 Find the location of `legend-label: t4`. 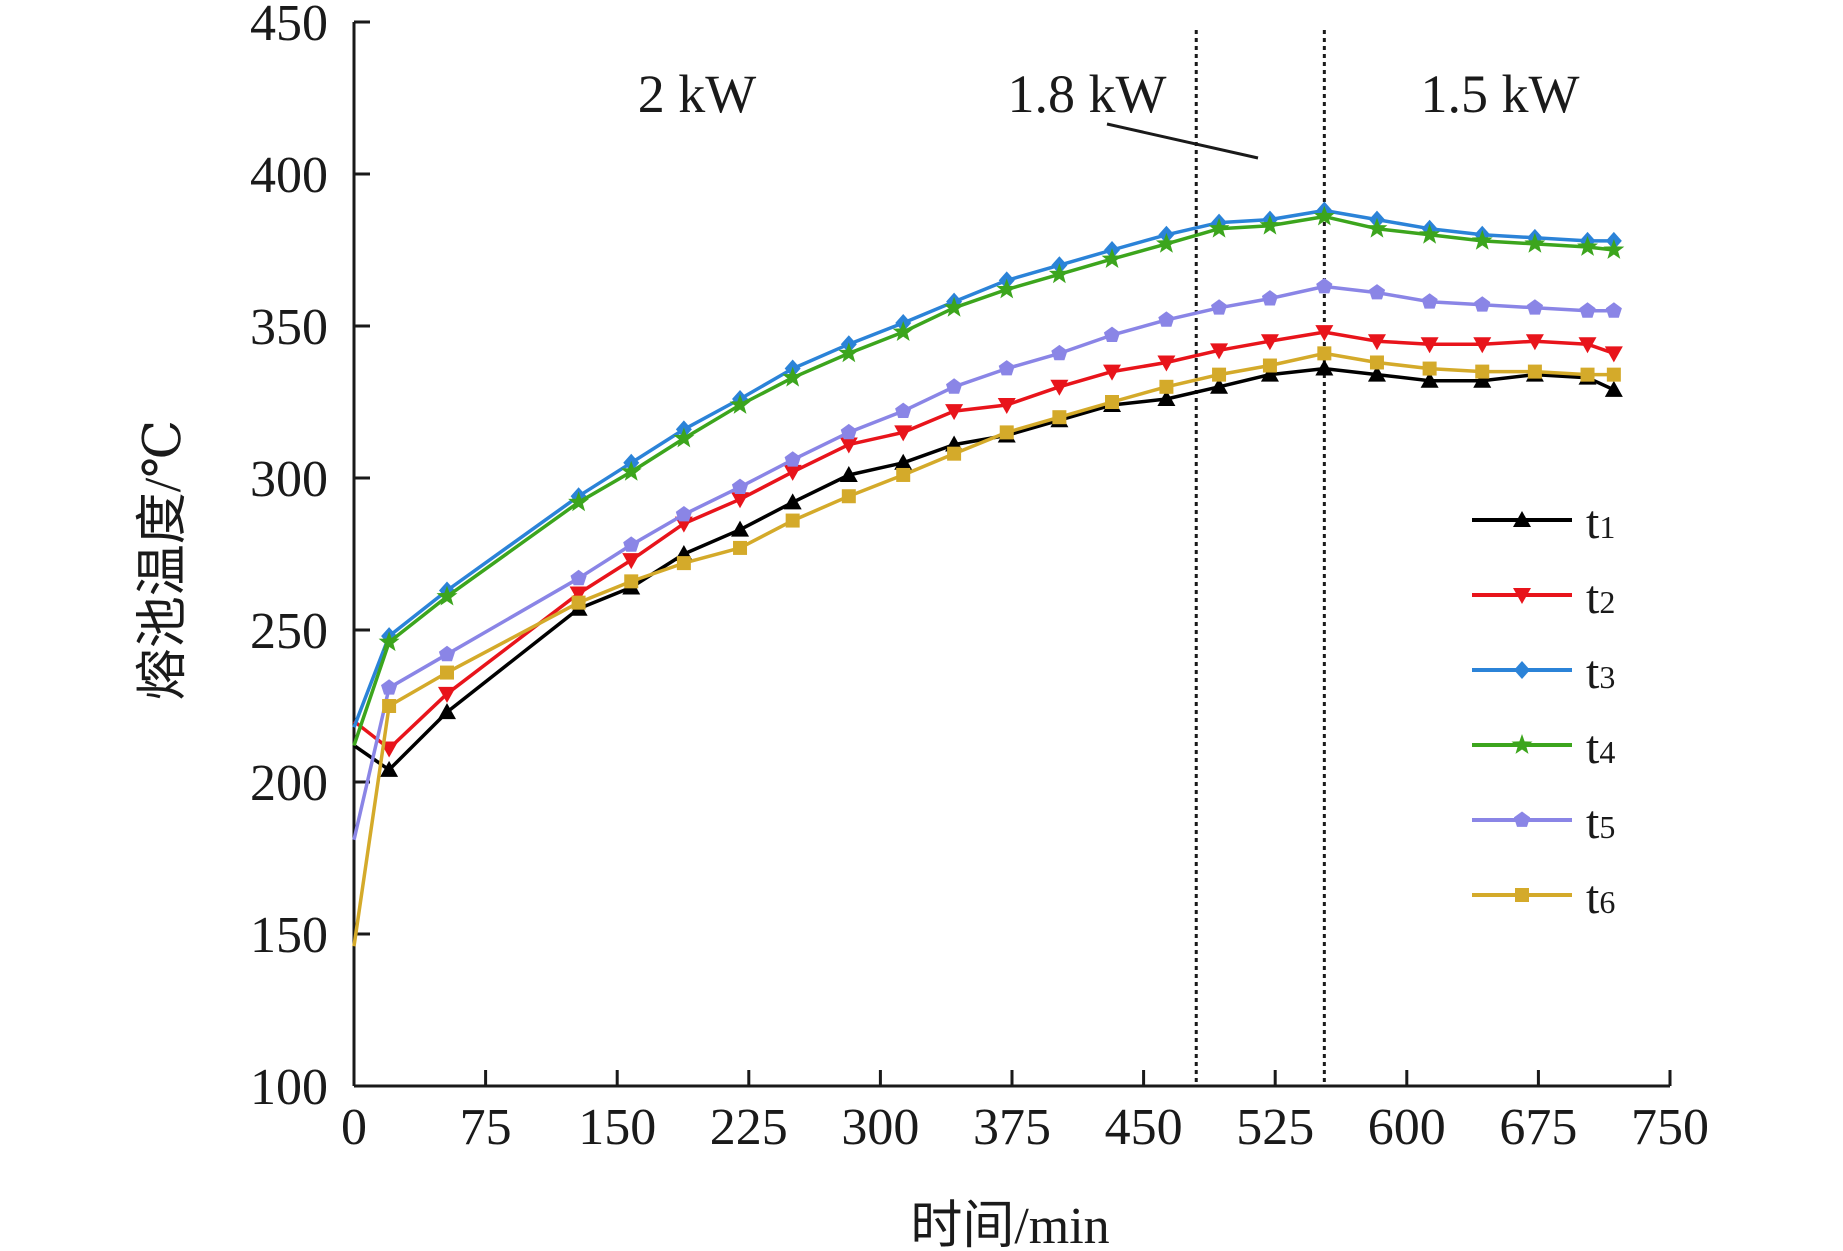

legend-label: t4 is located at coordinates (1600, 747).